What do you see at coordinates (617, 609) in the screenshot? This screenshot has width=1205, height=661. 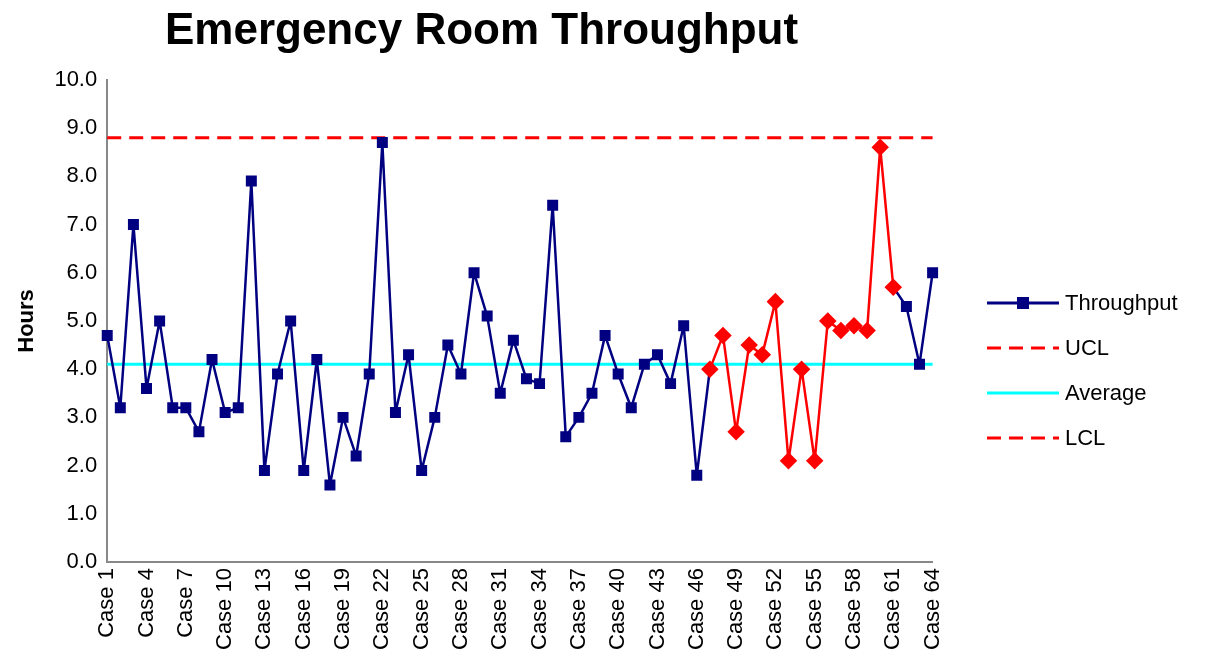 I see `x-tick-label: Case 40` at bounding box center [617, 609].